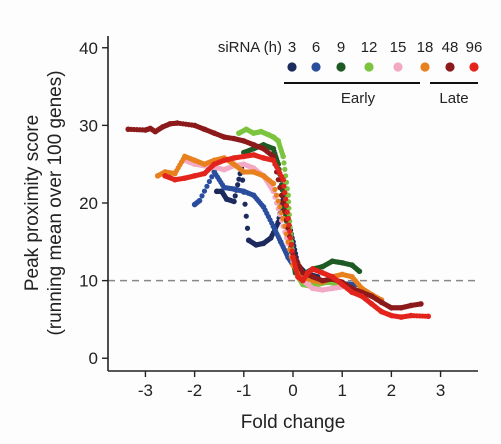  Describe the element at coordinates (250, 47) in the screenshot. I see `legend-title: siRNA (h)` at that location.